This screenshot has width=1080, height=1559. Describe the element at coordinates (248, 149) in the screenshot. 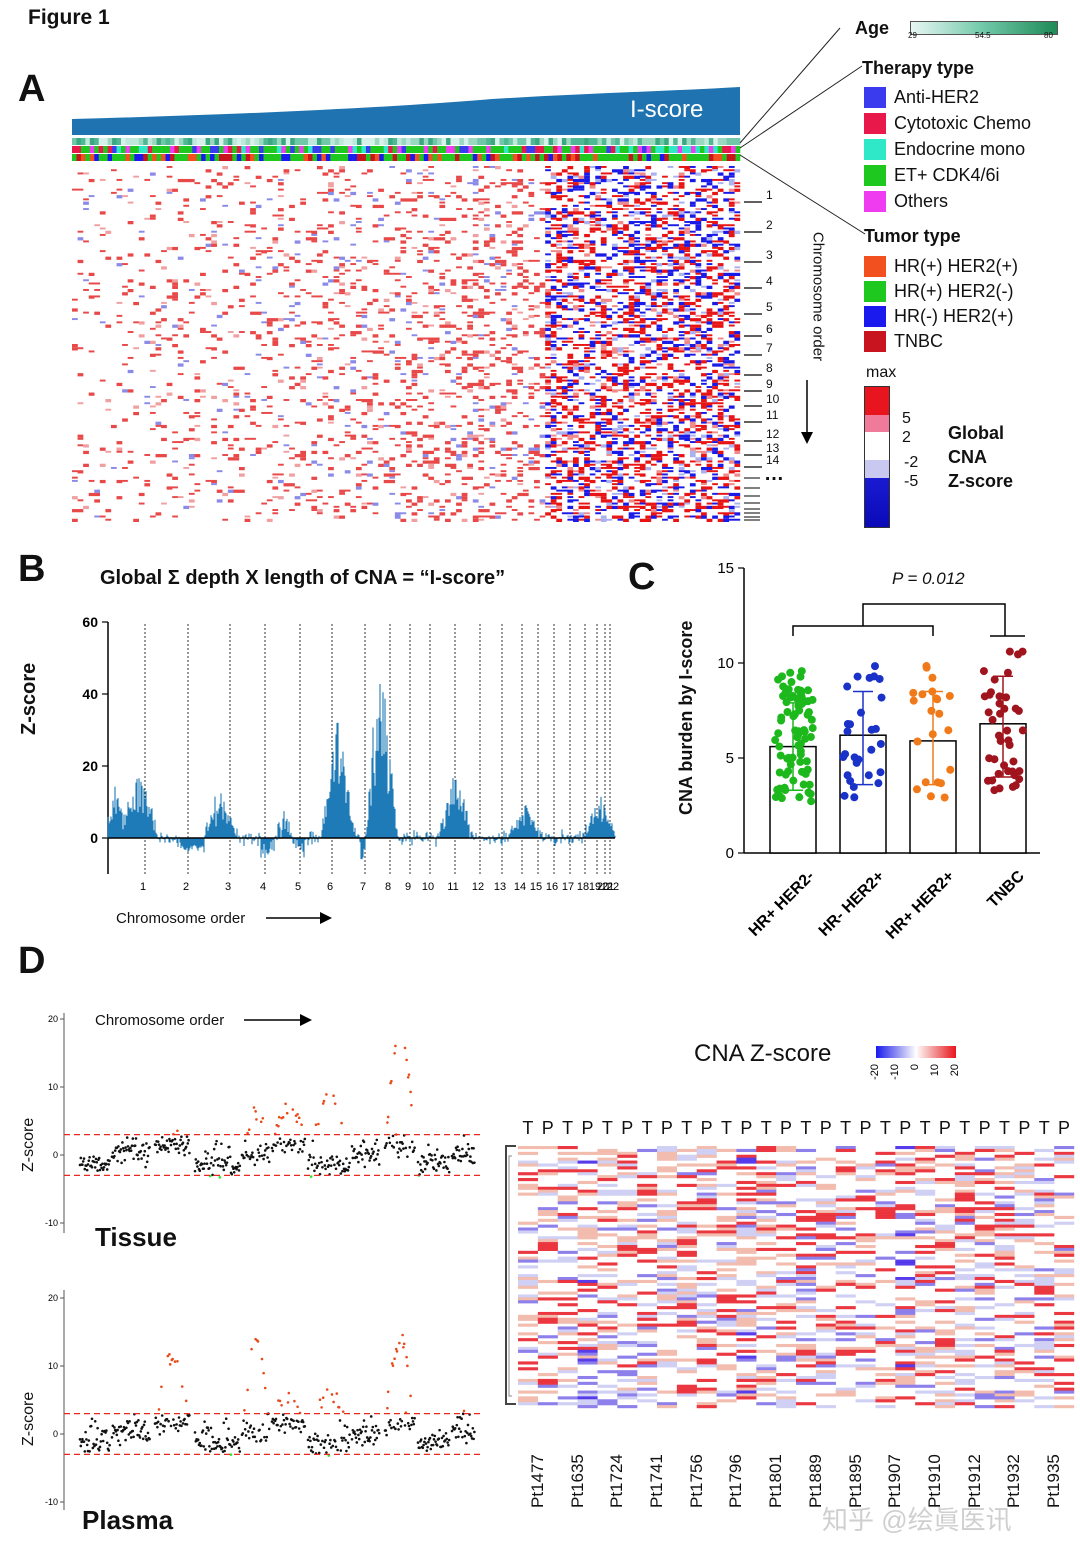

I see `therapy-track-cell` at that location.